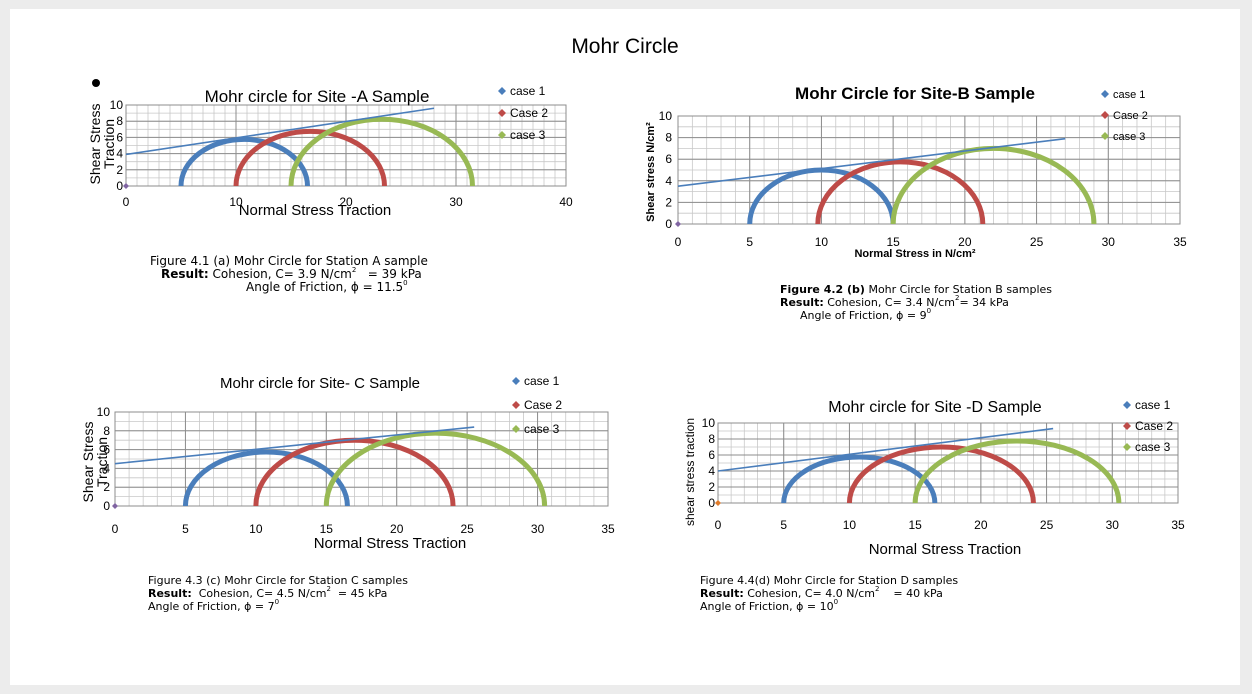  I want to click on c3-xtick-4: 20, so click(981, 525).